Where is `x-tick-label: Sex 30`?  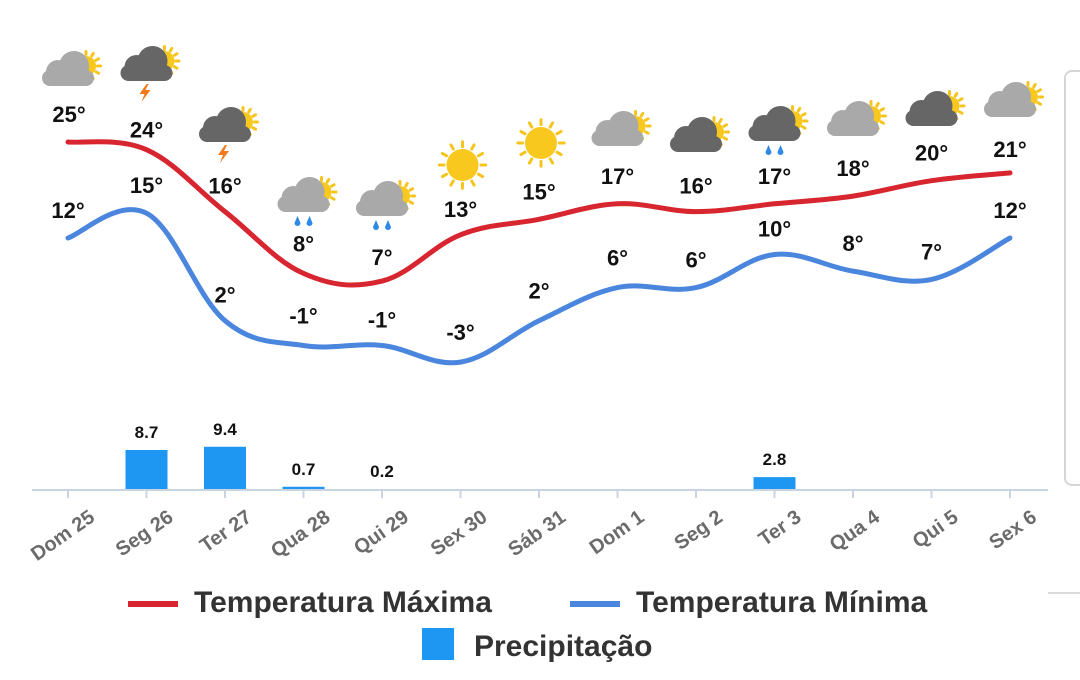
x-tick-label: Sex 30 is located at coordinates (459, 533).